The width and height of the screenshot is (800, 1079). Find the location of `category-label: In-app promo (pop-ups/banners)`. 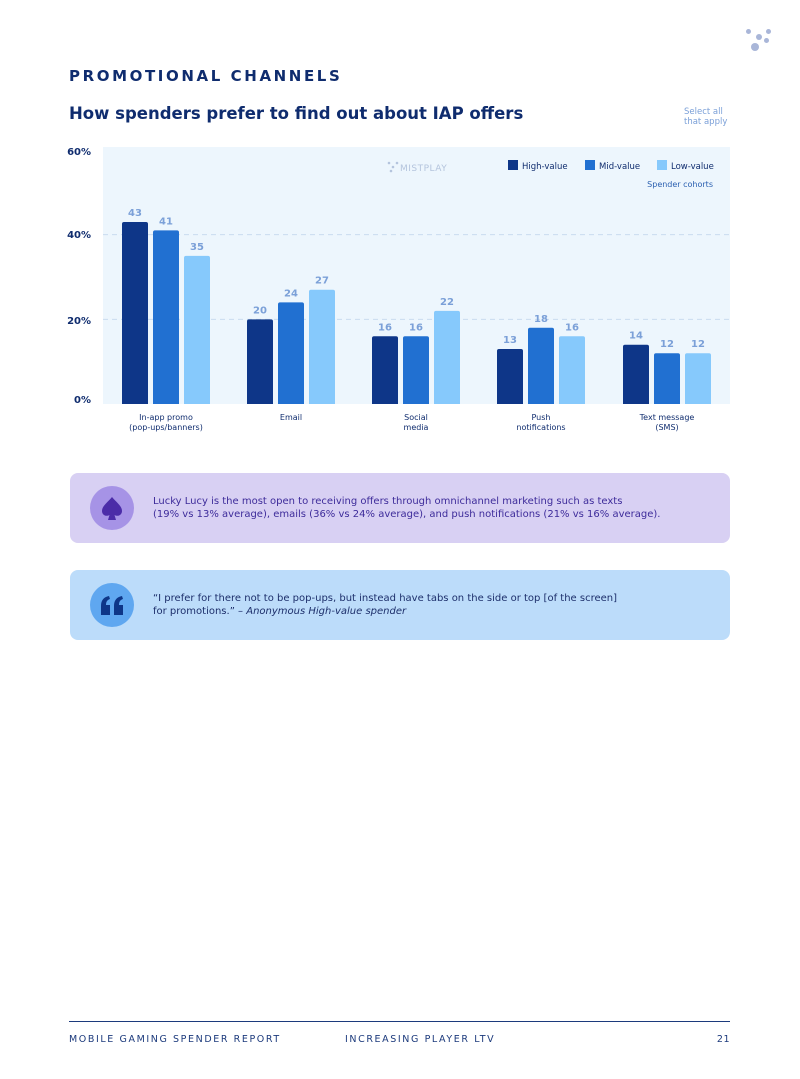

category-label: In-app promo (pop-ups/banners) is located at coordinates (166, 422).